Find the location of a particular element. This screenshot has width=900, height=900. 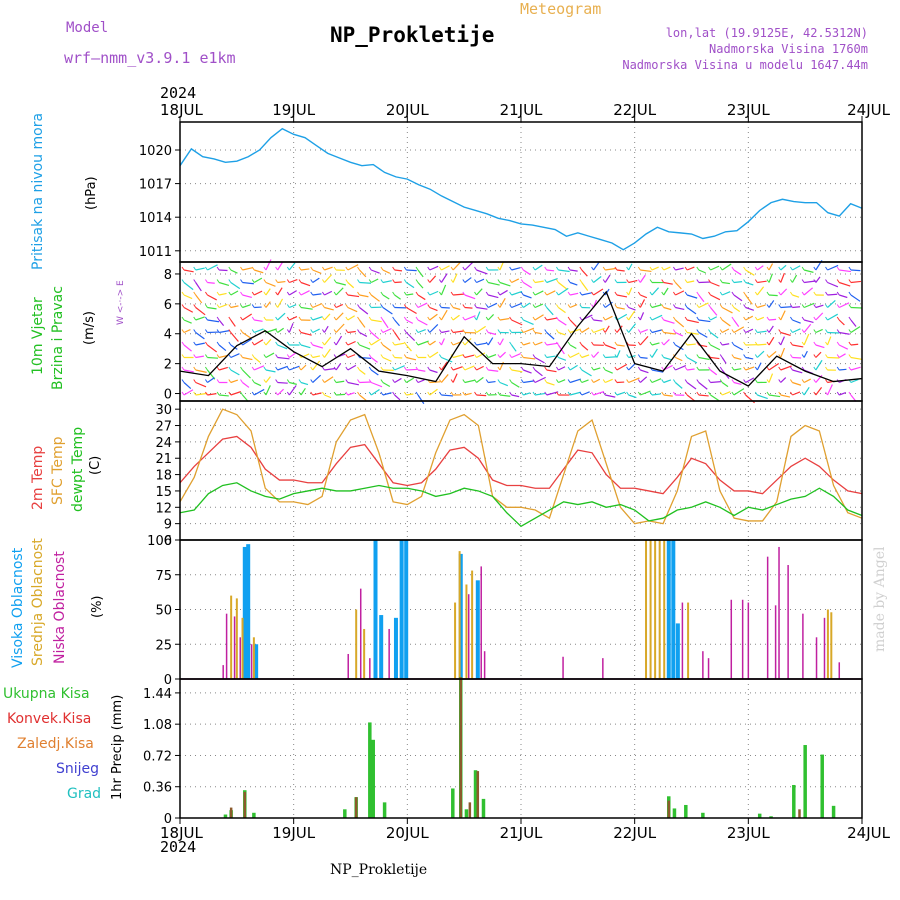

precip-total-bar is located at coordinates (373, 778).